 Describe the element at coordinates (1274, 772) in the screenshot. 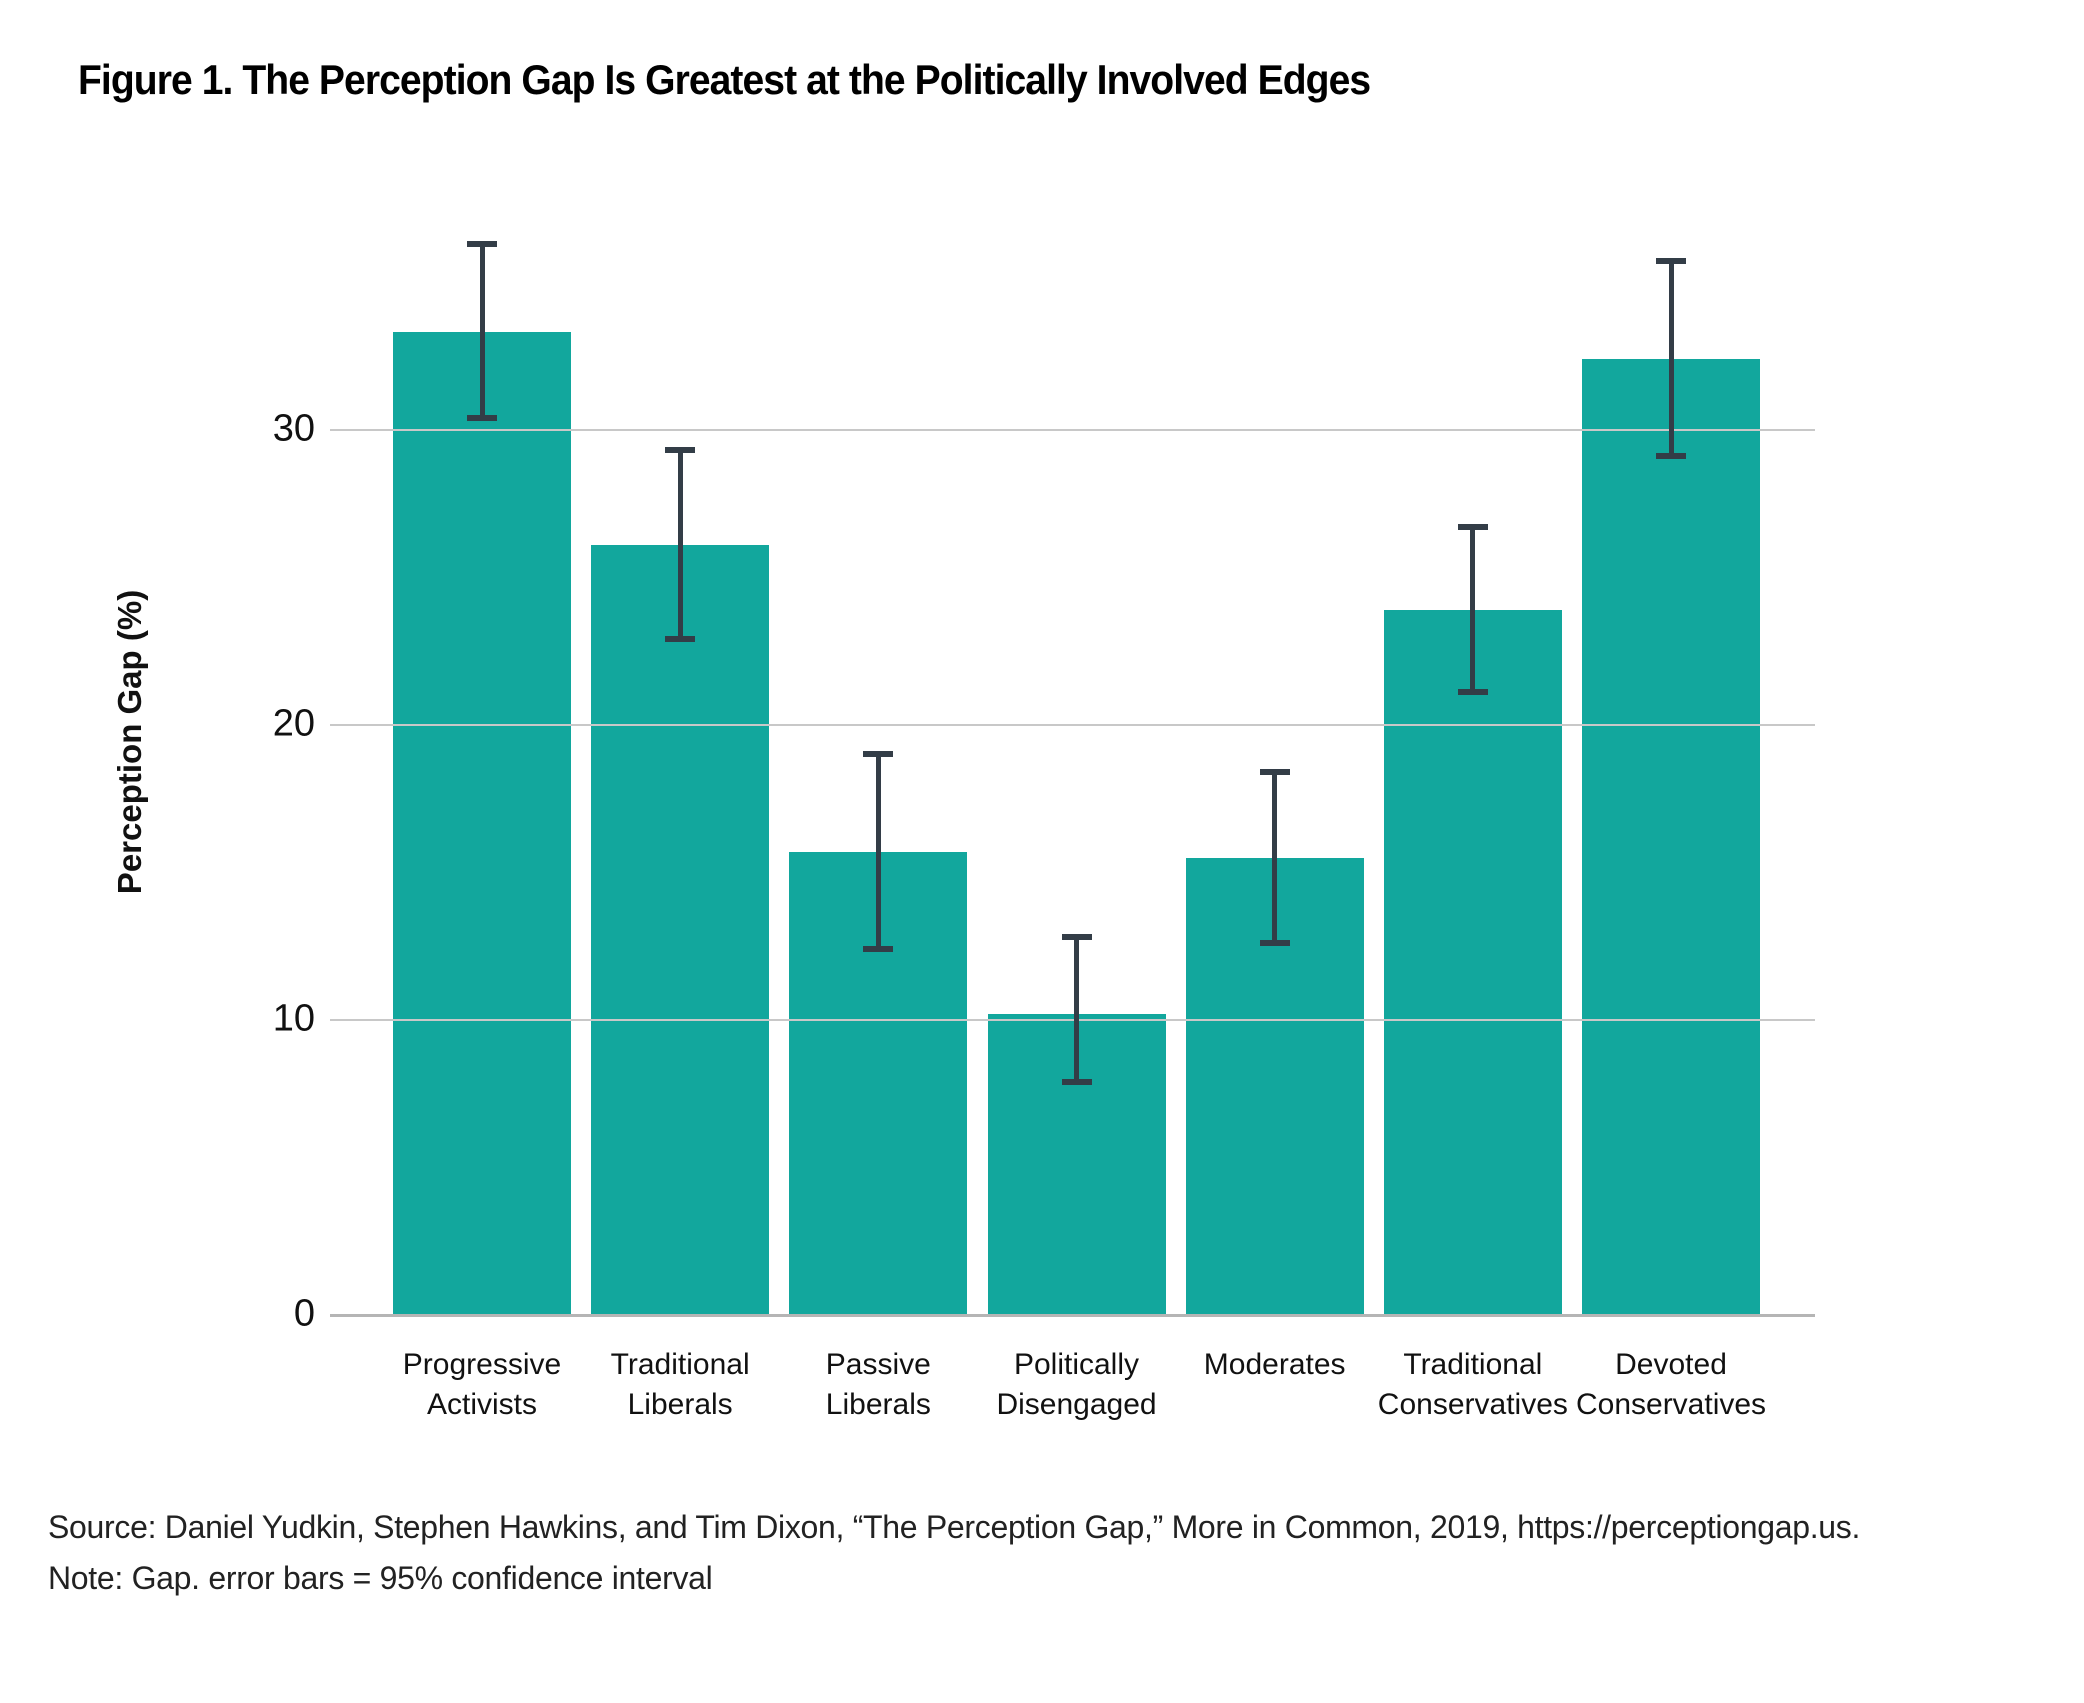

I see `error-cap-top-moderates` at that location.